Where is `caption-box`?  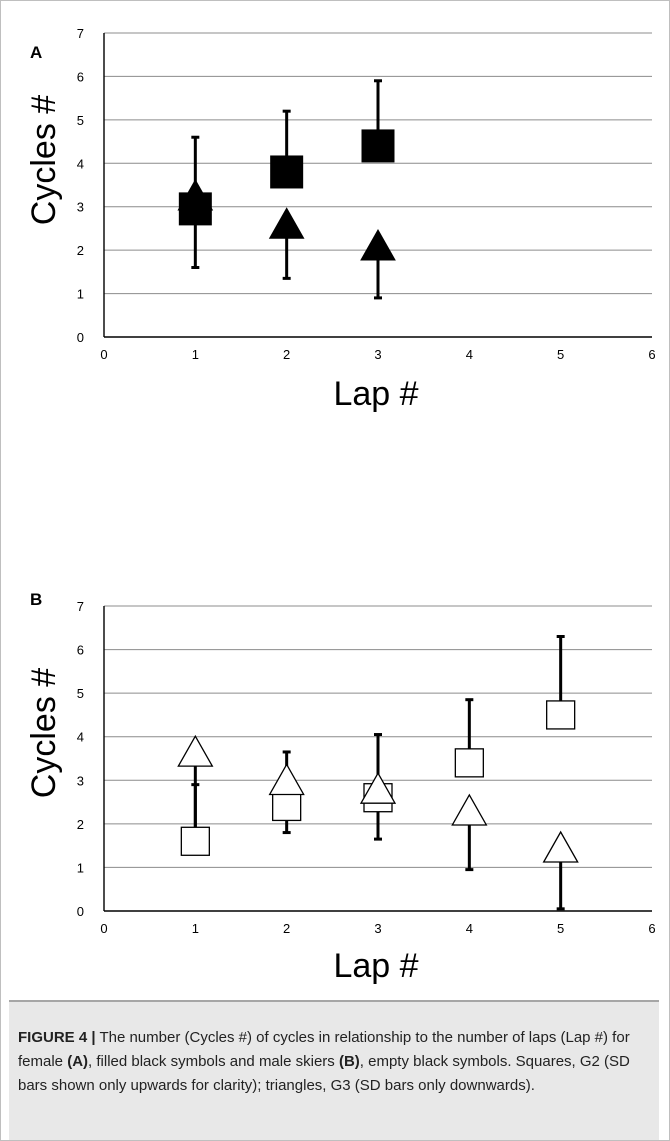 caption-box is located at coordinates (334, 1070).